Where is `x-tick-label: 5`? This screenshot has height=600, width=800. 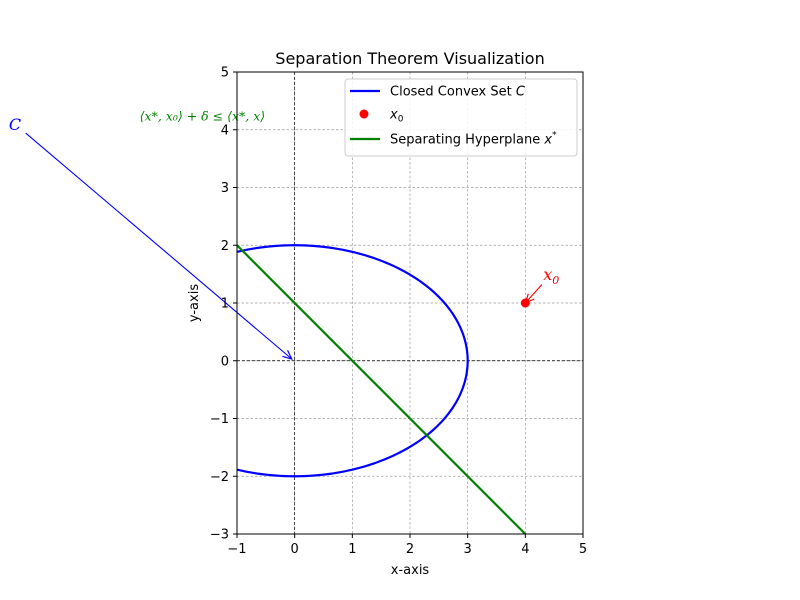
x-tick-label: 5 is located at coordinates (583, 549).